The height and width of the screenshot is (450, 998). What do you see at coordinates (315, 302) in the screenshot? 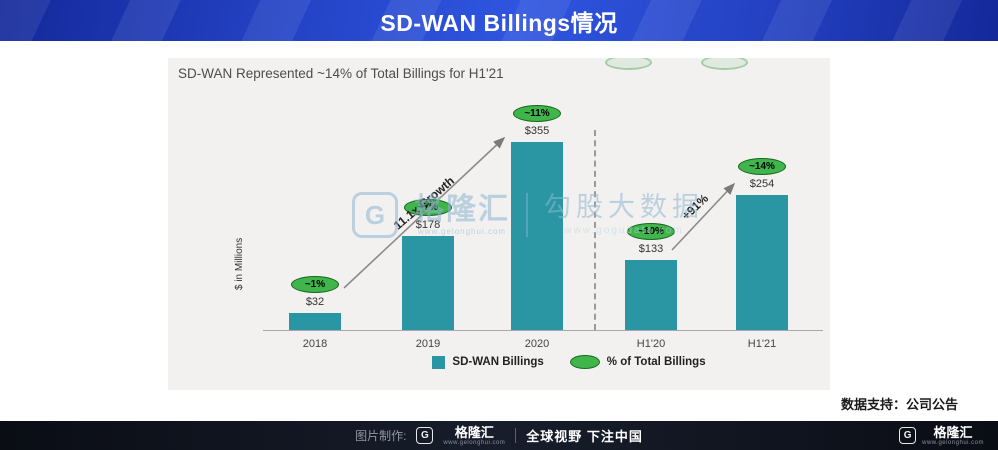
I see `bar-value-label: $32` at bounding box center [315, 302].